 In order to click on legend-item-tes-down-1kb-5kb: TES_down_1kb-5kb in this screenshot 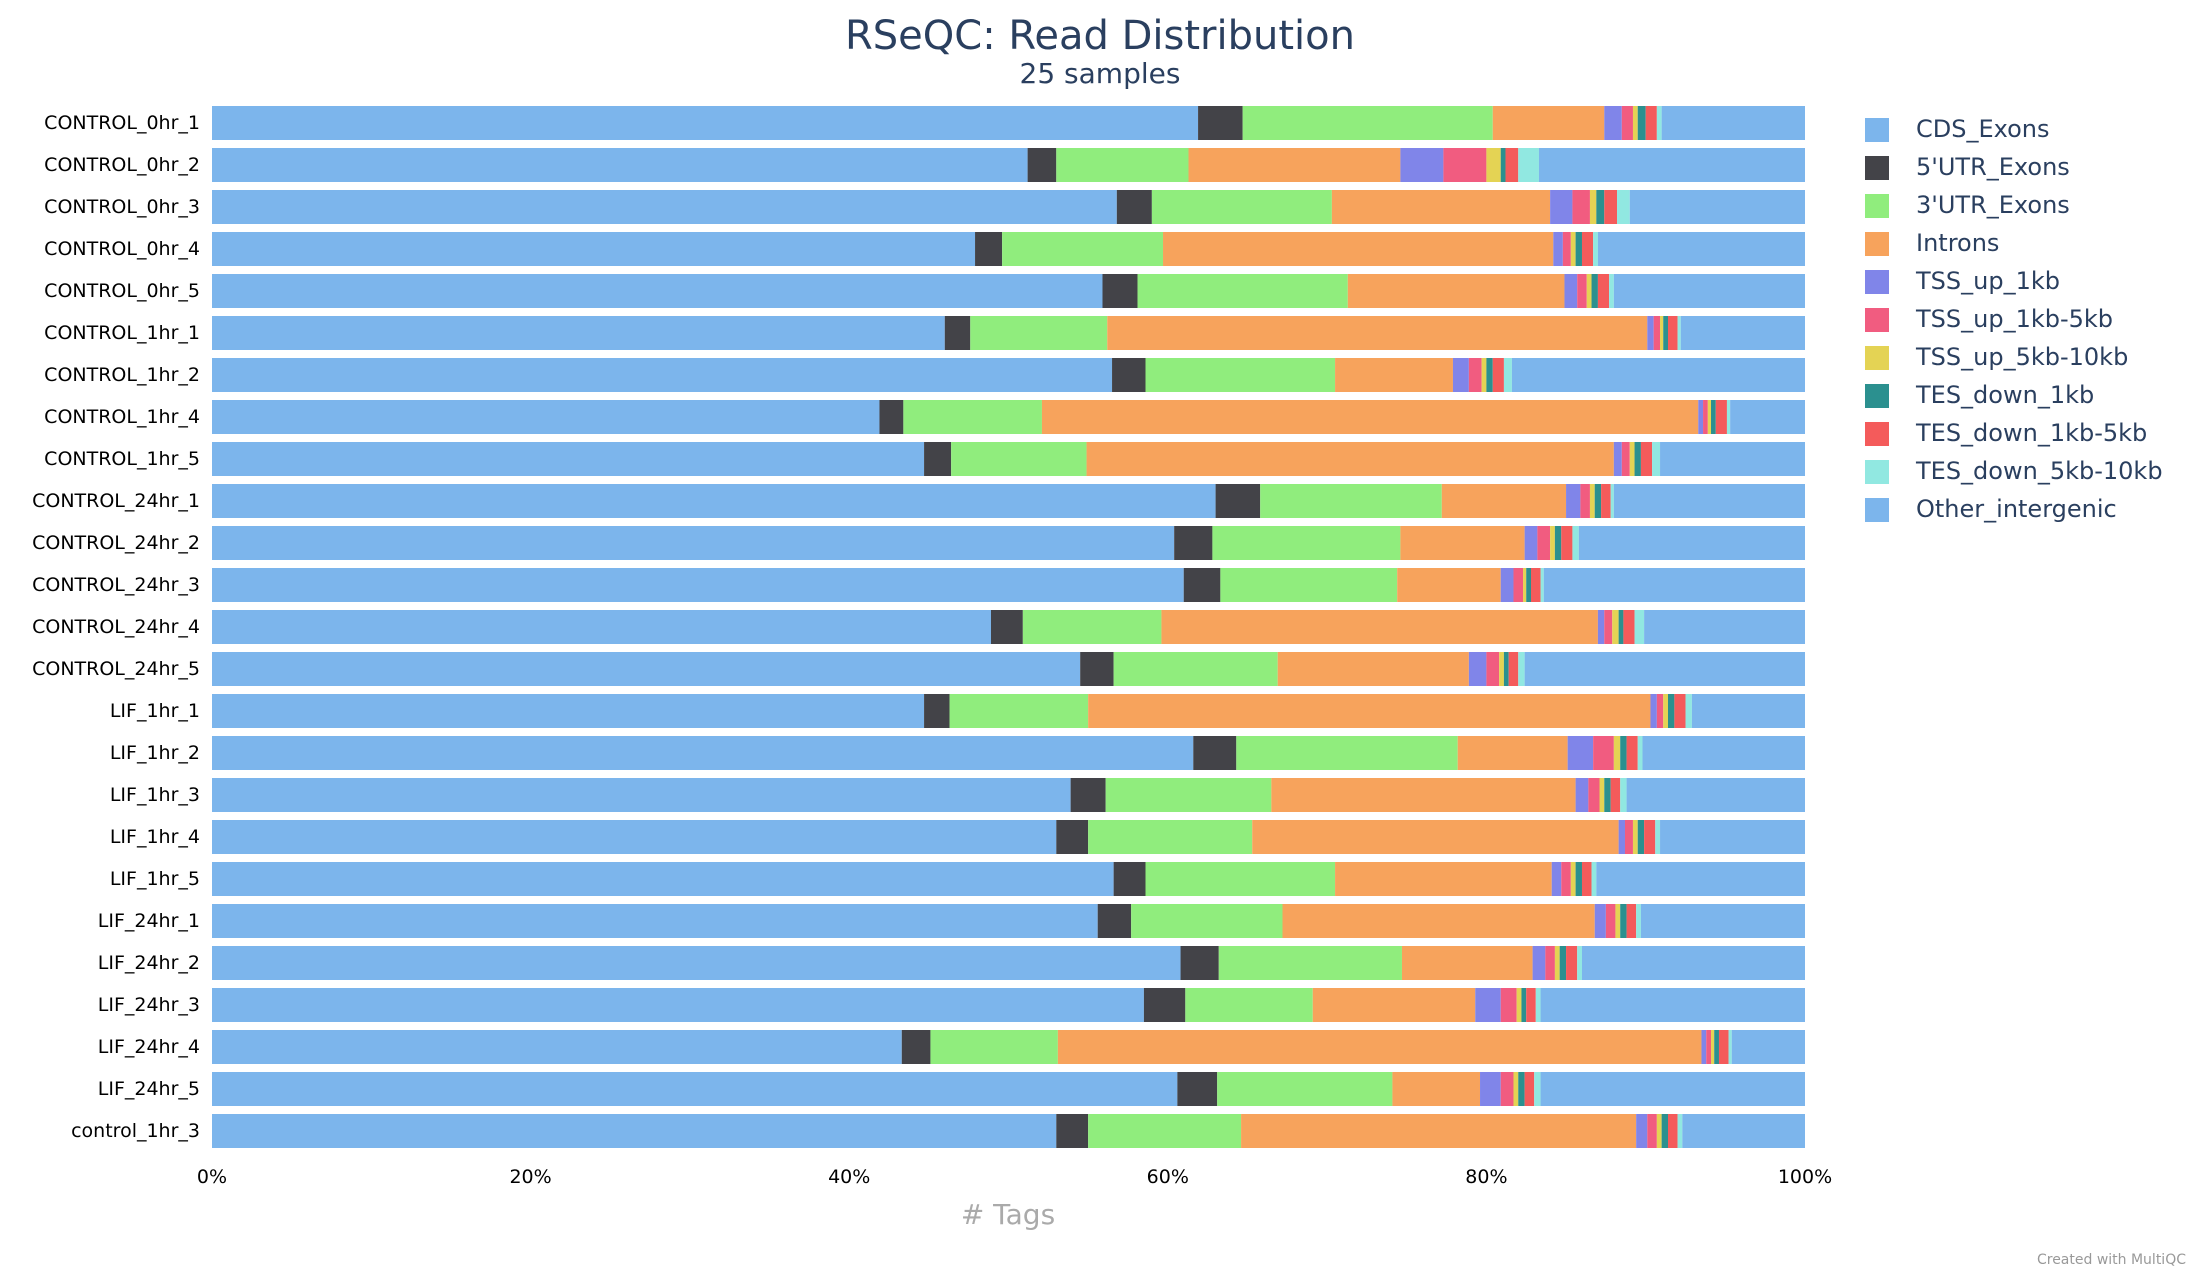, I will do `click(2006, 433)`.